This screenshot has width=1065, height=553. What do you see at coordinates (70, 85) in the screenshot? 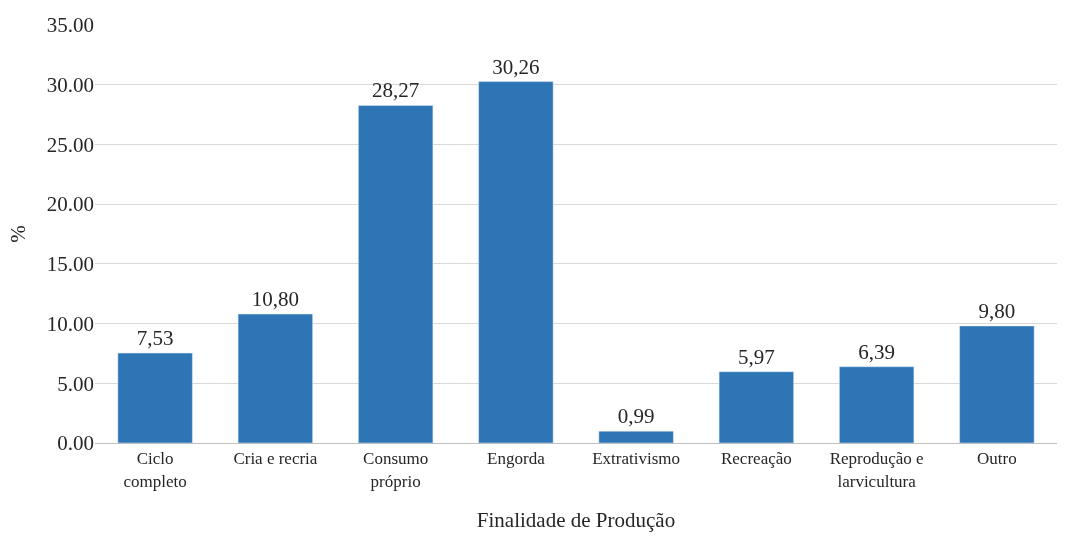
I see `y-tick-label: 30.00` at bounding box center [70, 85].